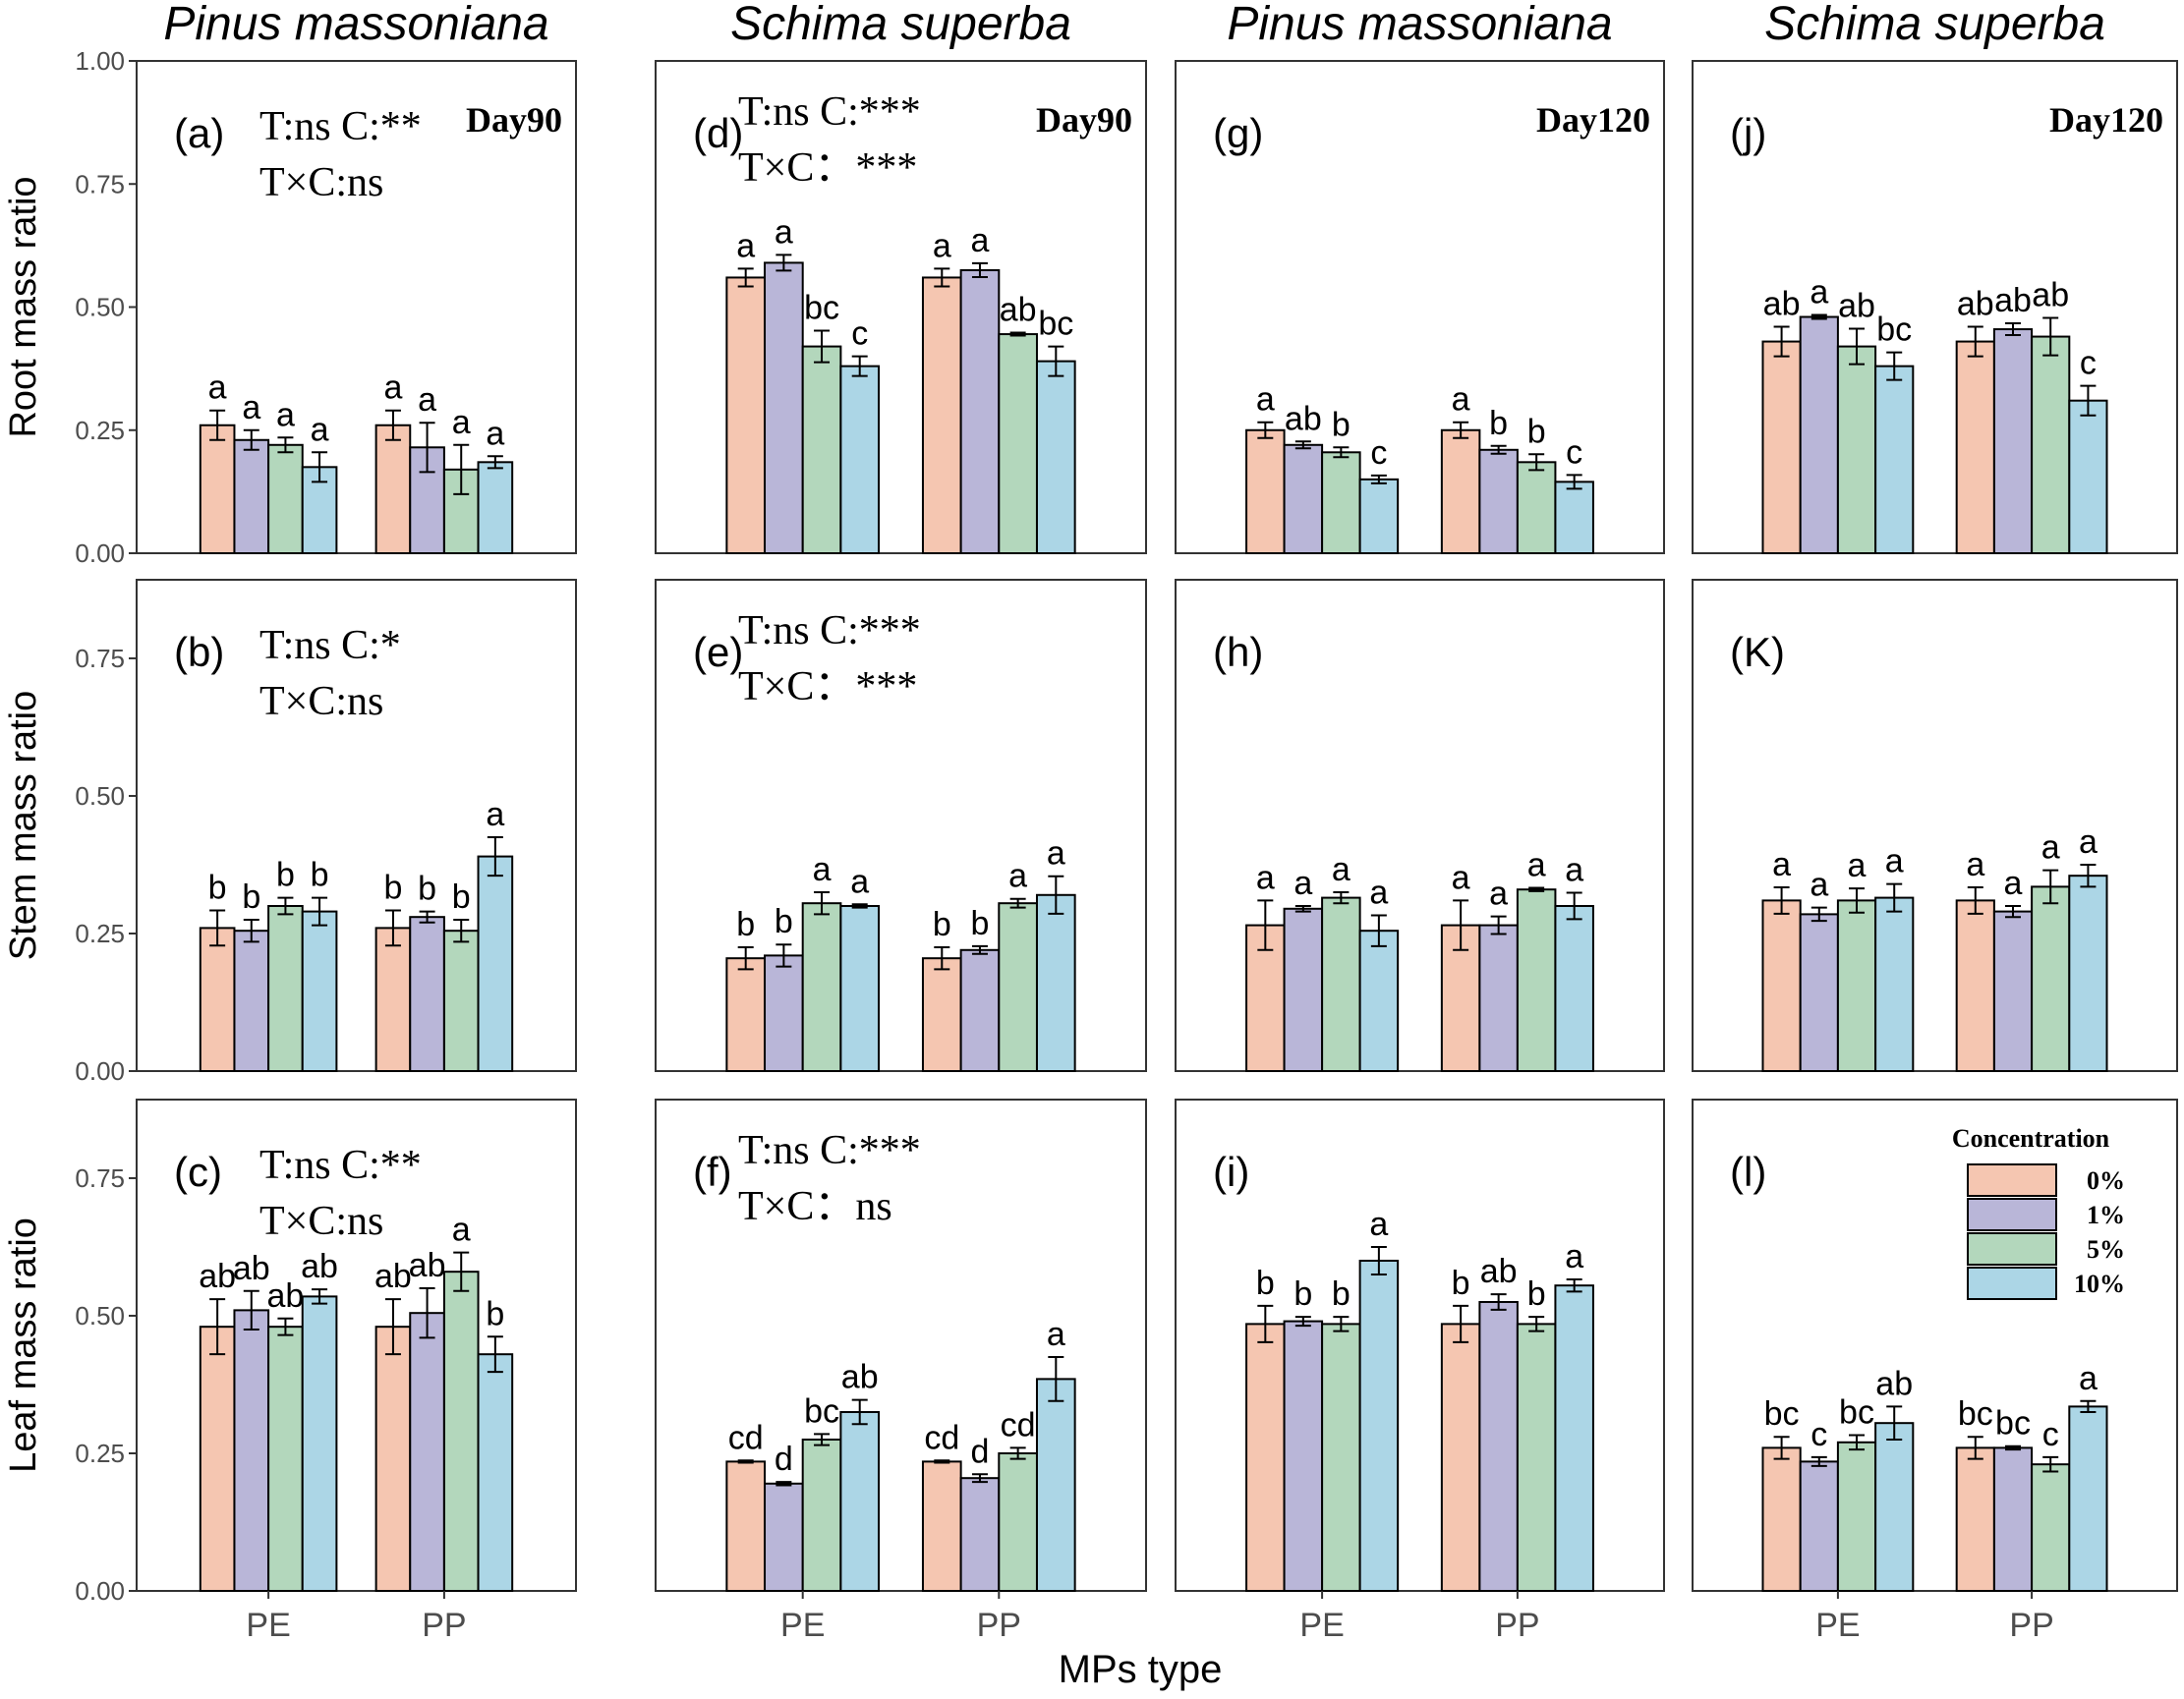  Describe the element at coordinates (355, 25) in the screenshot. I see `column-title: Pinus massoniana` at that location.